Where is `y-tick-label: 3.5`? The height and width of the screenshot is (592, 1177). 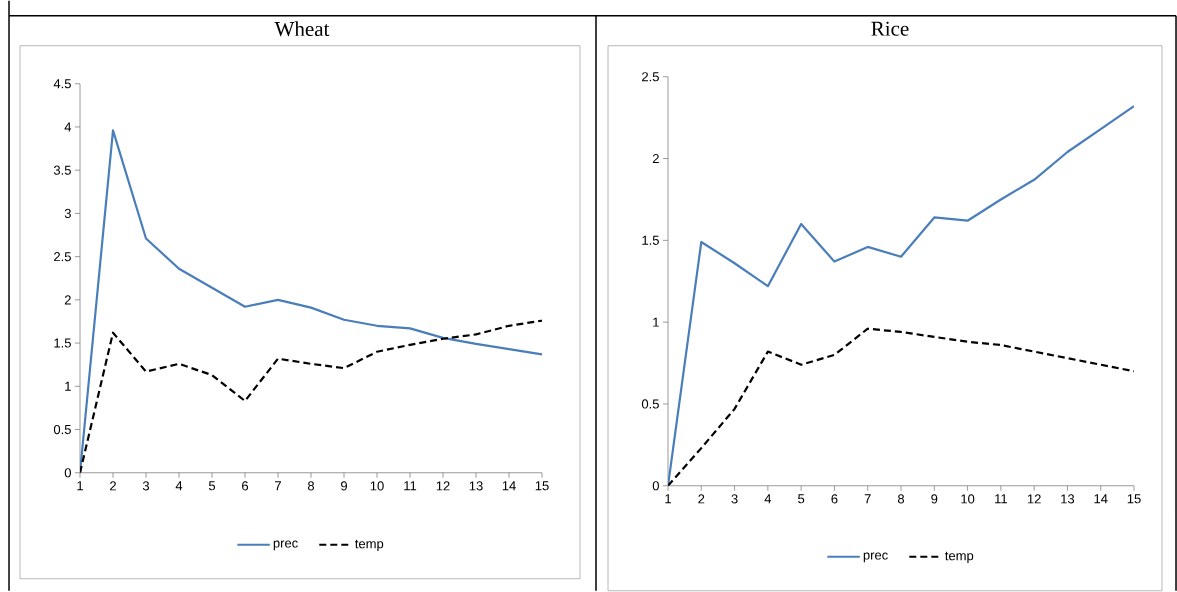
y-tick-label: 3.5 is located at coordinates (62, 170).